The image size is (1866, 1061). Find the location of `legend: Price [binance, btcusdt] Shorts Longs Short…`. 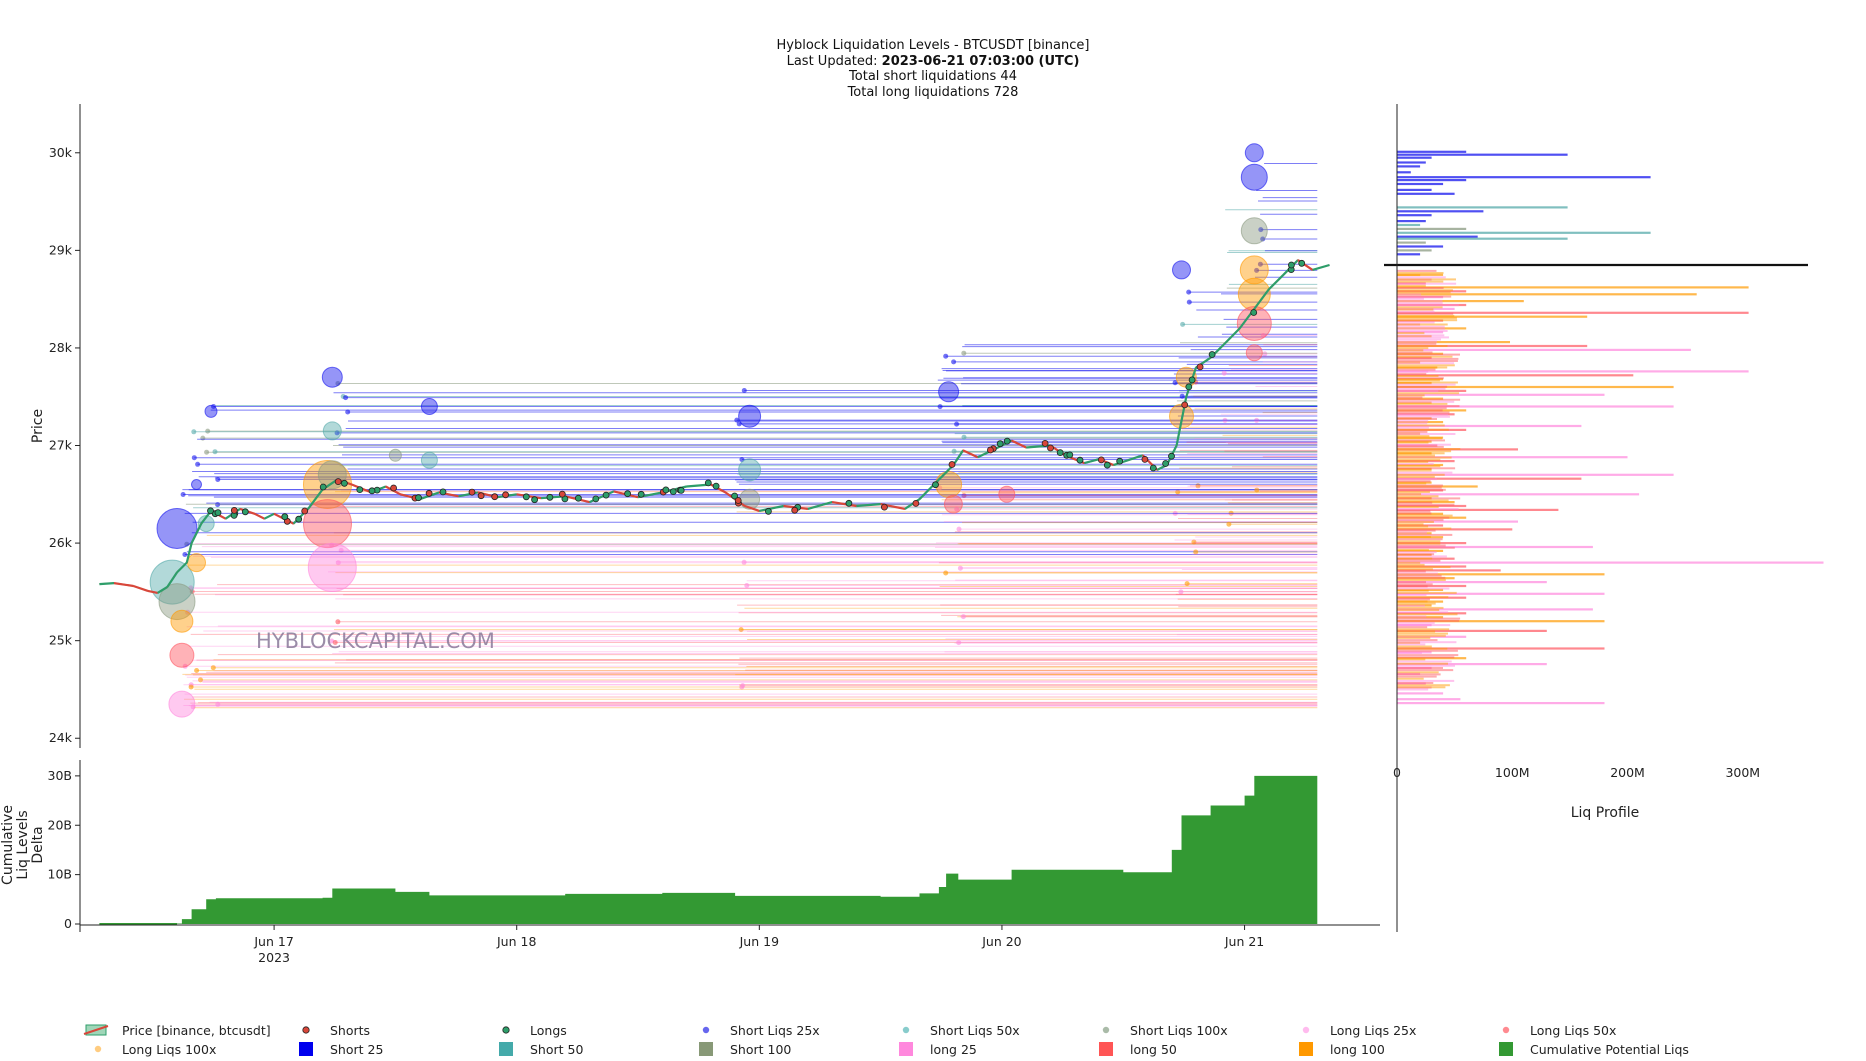

legend: Price [binance, btcusdt] Shorts Longs Short… is located at coordinates (886, 1040).